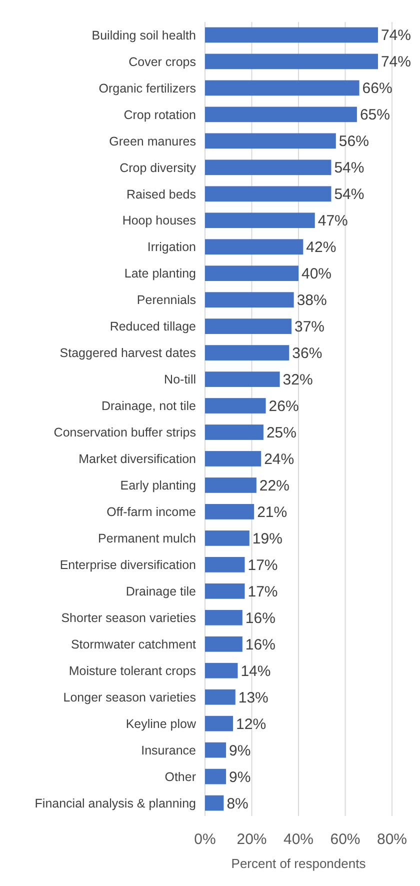 Image resolution: width=420 pixels, height=886 pixels. What do you see at coordinates (159, 221) in the screenshot?
I see `y-tick-label: Hoop houses` at bounding box center [159, 221].